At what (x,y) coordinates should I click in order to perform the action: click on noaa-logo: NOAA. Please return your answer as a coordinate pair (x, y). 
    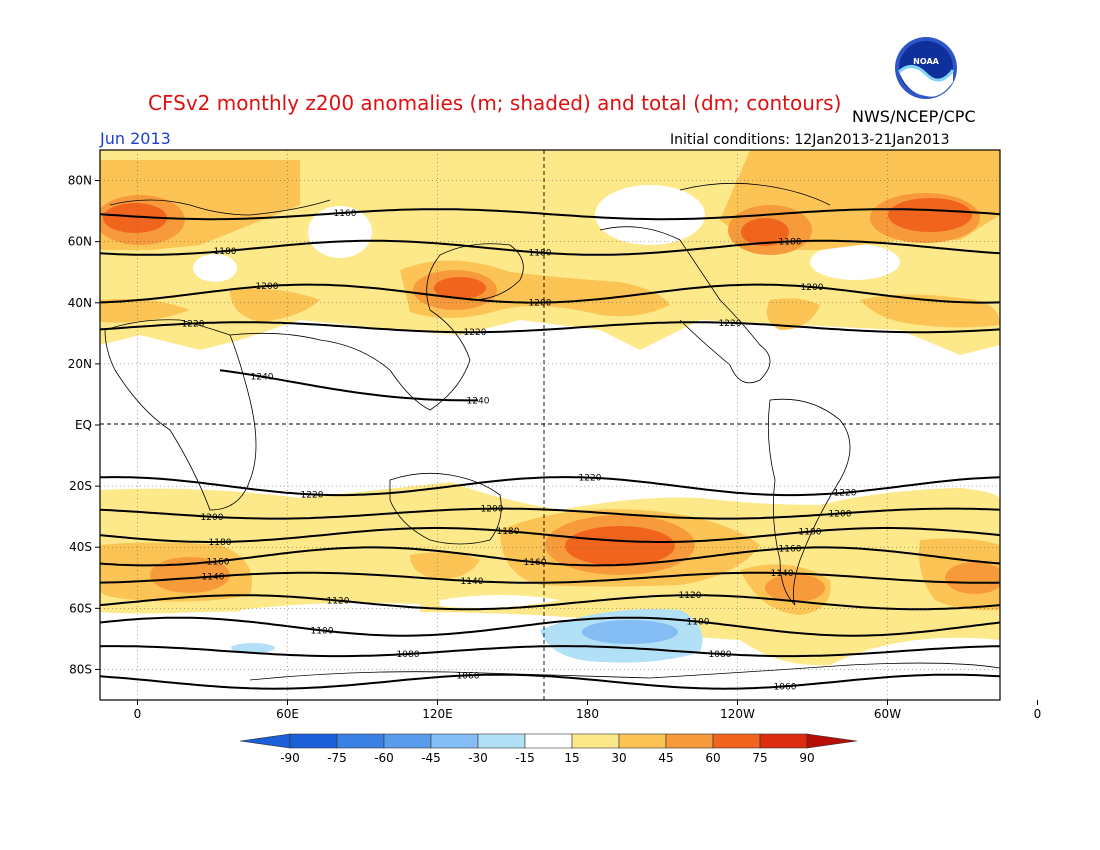
    Looking at the image, I should click on (926, 68).